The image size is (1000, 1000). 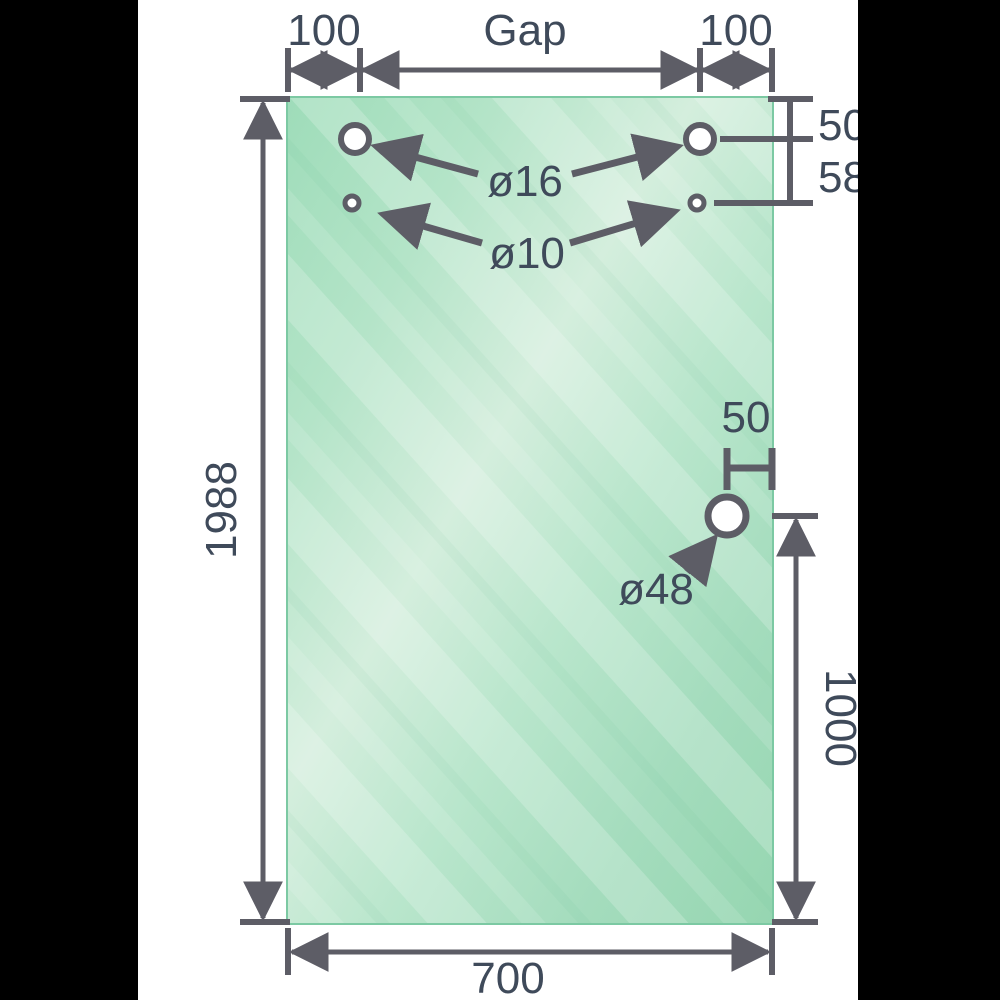 I want to click on callout-o16-group: ø16, so click(x=527, y=169).